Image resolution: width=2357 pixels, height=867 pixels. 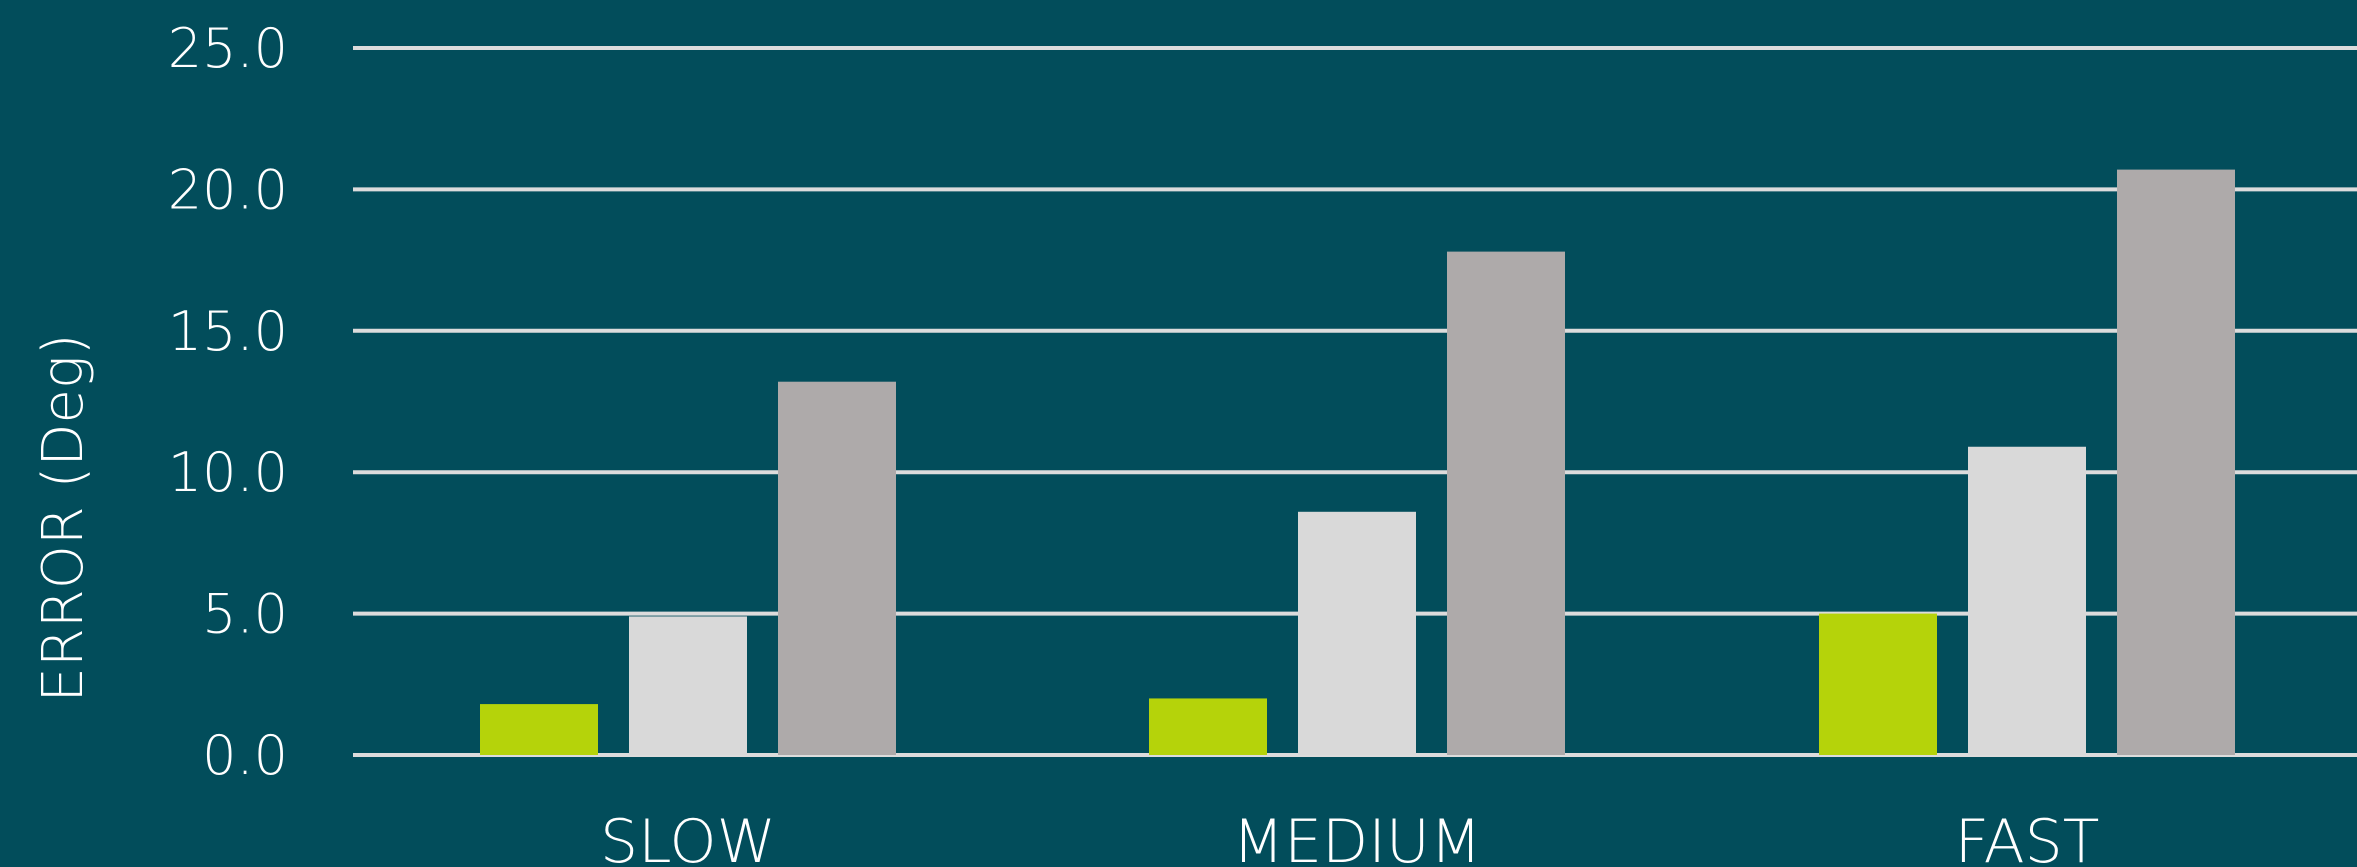 I want to click on x-axis-categories: SLOW MEDIUM FAST, so click(x=1349, y=837).